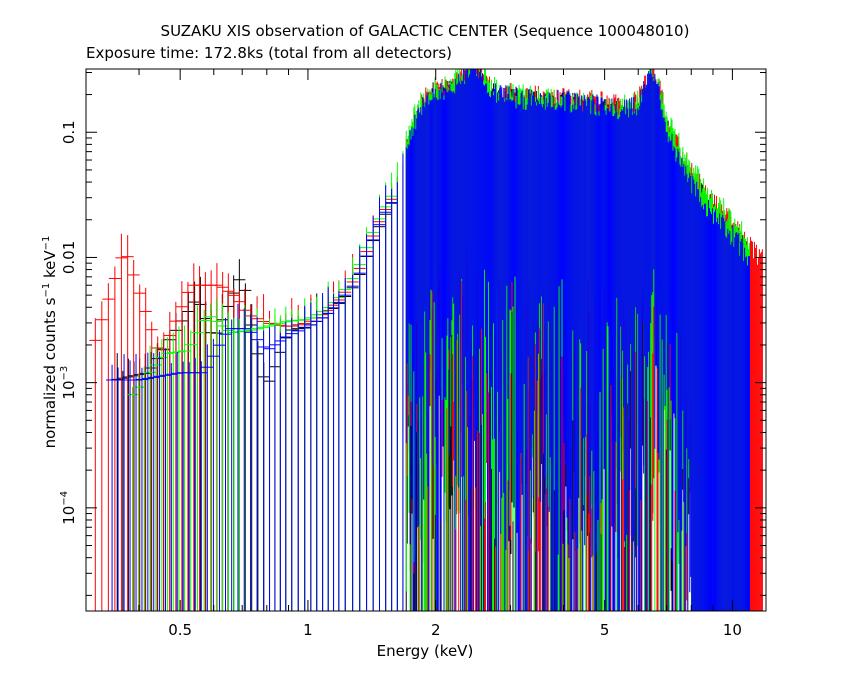 The image size is (850, 680). I want to click on y-axis-label: normalized counts s−1 keV−1, so click(50, 342).